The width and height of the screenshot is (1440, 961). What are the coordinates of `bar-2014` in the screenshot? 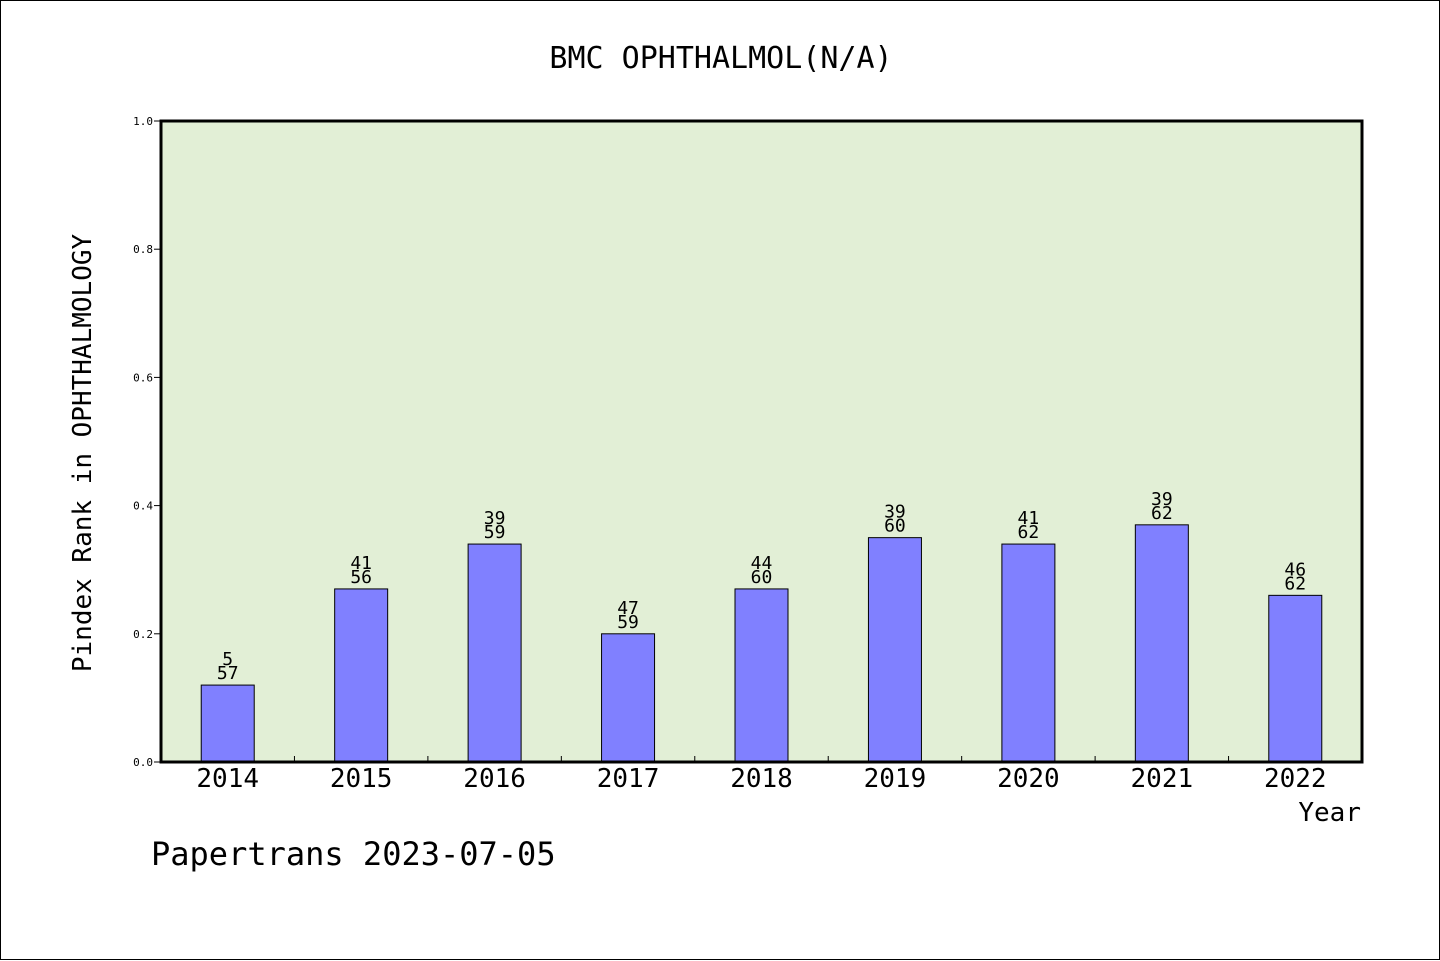 It's located at (227, 723).